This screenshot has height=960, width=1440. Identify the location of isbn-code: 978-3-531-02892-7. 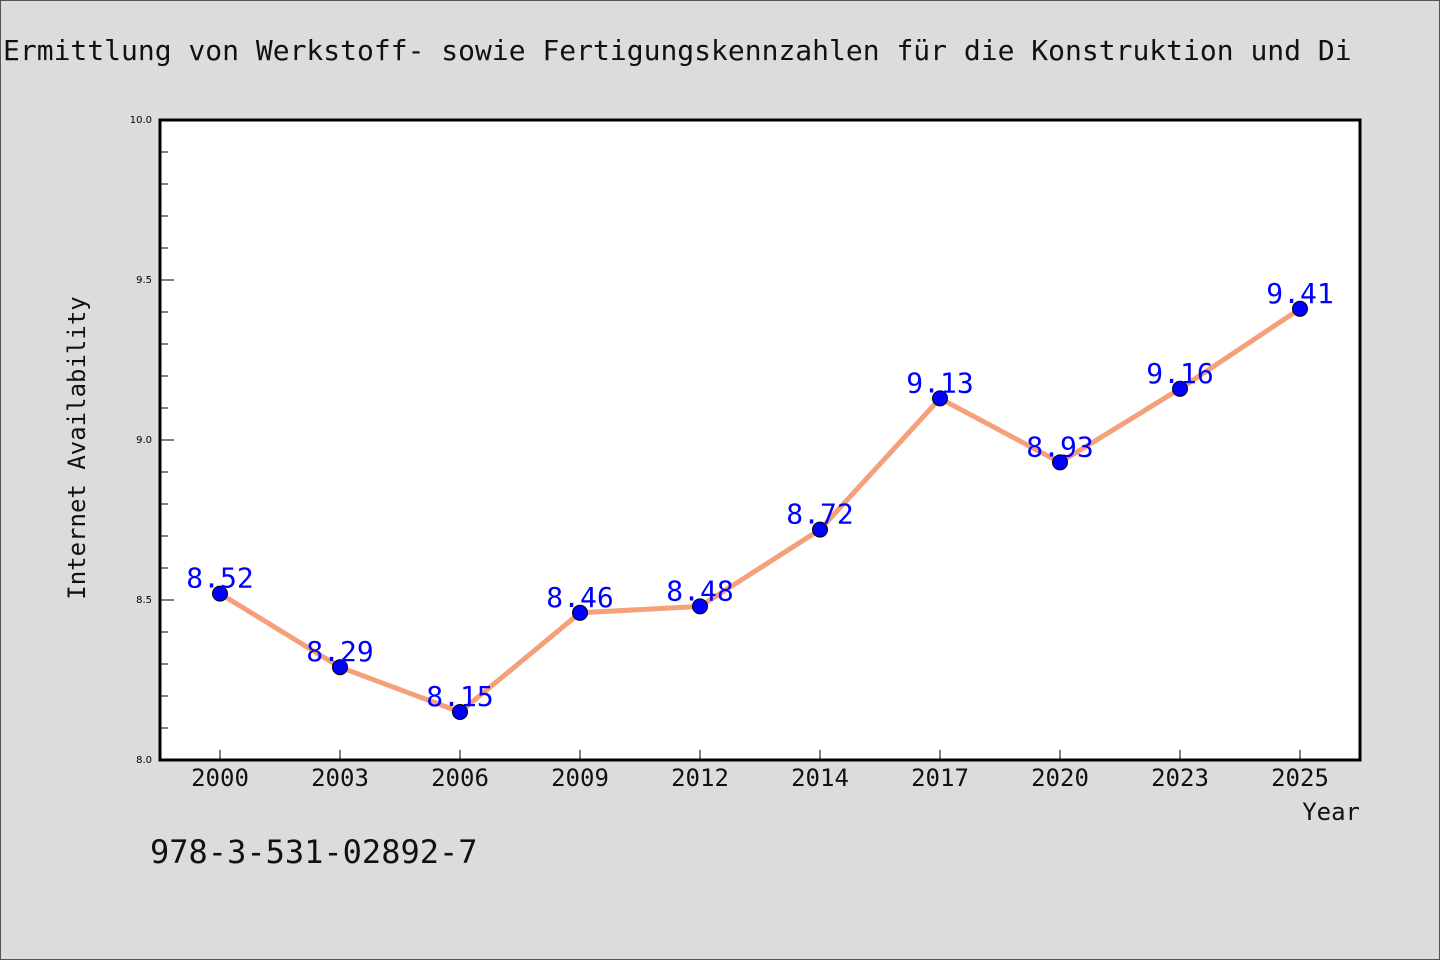
(314, 852).